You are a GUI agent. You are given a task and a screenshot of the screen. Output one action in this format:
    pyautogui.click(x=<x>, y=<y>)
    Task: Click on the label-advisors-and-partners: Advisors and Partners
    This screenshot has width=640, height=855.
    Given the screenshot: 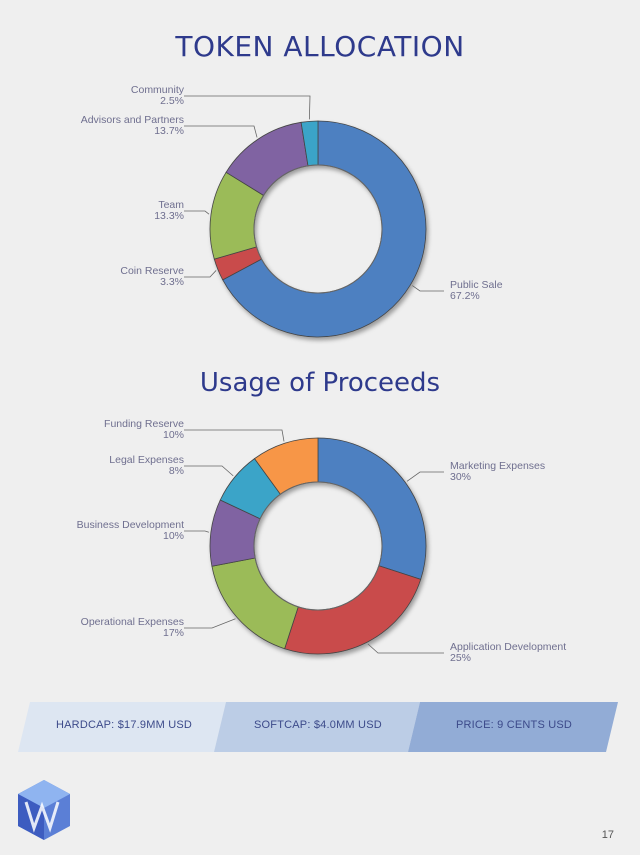 What is the action you would take?
    pyautogui.click(x=132, y=120)
    